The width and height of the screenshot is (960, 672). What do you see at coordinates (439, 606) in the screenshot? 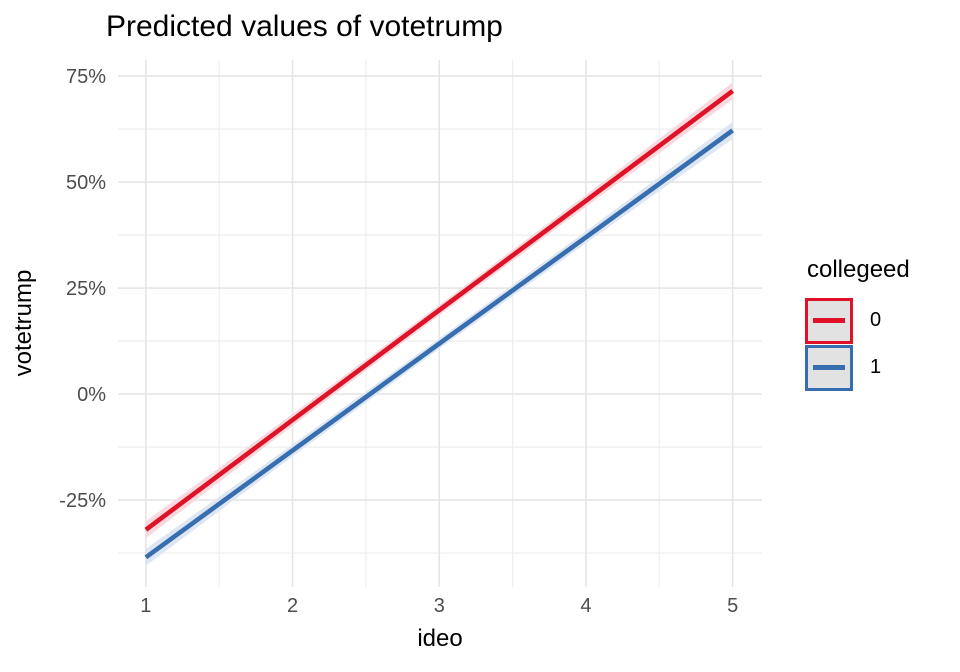
I see `x-tick-label: 3` at bounding box center [439, 606].